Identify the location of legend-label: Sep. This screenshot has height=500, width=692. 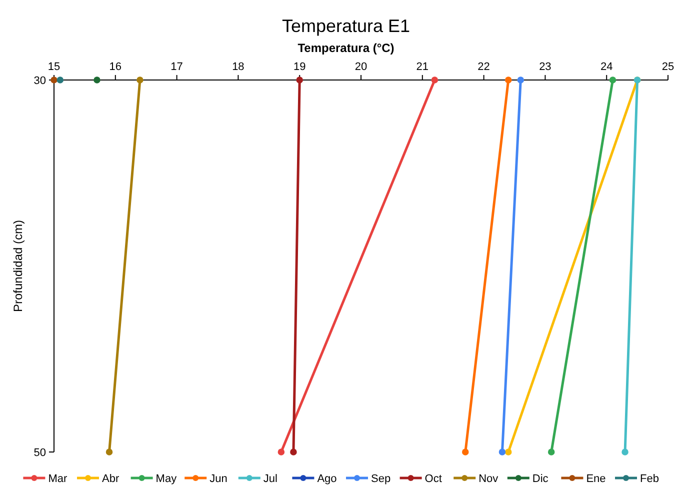
(381, 479).